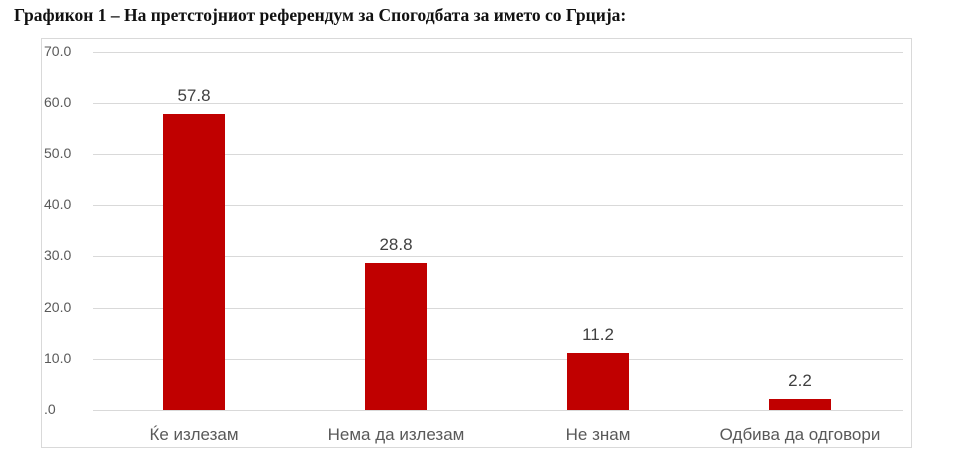 The image size is (980, 459). What do you see at coordinates (396, 244) in the screenshot?
I see `data-label: 28.8` at bounding box center [396, 244].